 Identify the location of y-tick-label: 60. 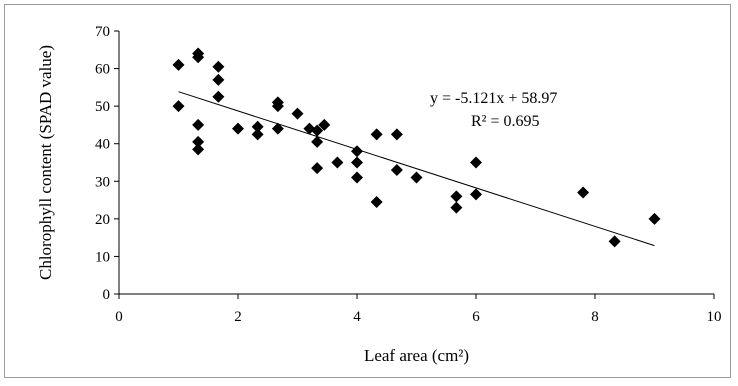
(102, 70).